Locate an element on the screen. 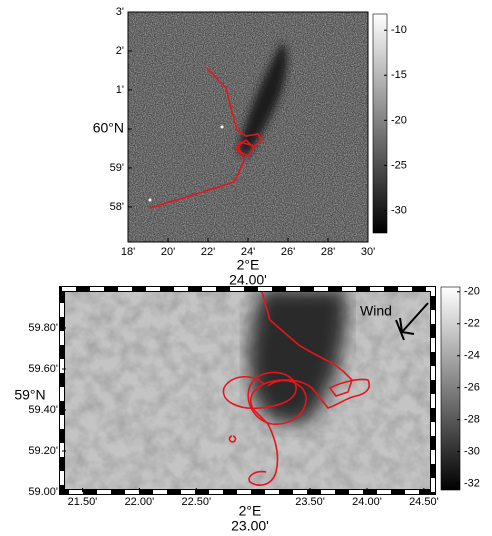  y-tick-label: 59.60' is located at coordinates (43, 369).